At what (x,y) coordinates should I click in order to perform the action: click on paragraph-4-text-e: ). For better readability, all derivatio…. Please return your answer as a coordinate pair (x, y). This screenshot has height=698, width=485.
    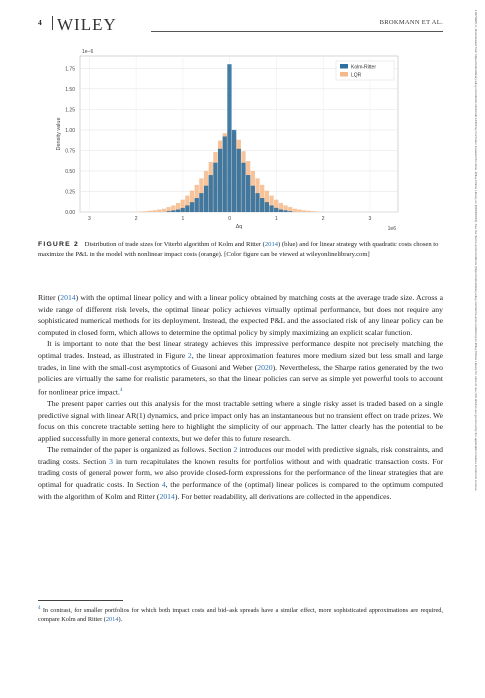
    Looking at the image, I should click on (283, 496).